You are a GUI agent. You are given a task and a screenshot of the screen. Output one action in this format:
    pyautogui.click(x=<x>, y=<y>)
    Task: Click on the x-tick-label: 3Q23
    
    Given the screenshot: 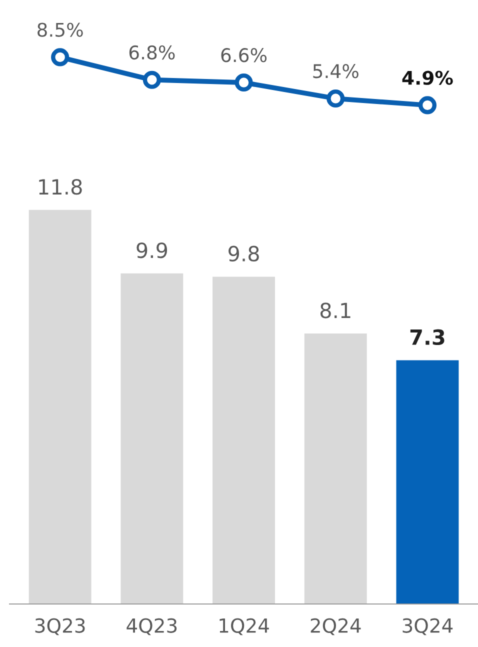 What is the action you would take?
    pyautogui.click(x=60, y=627)
    